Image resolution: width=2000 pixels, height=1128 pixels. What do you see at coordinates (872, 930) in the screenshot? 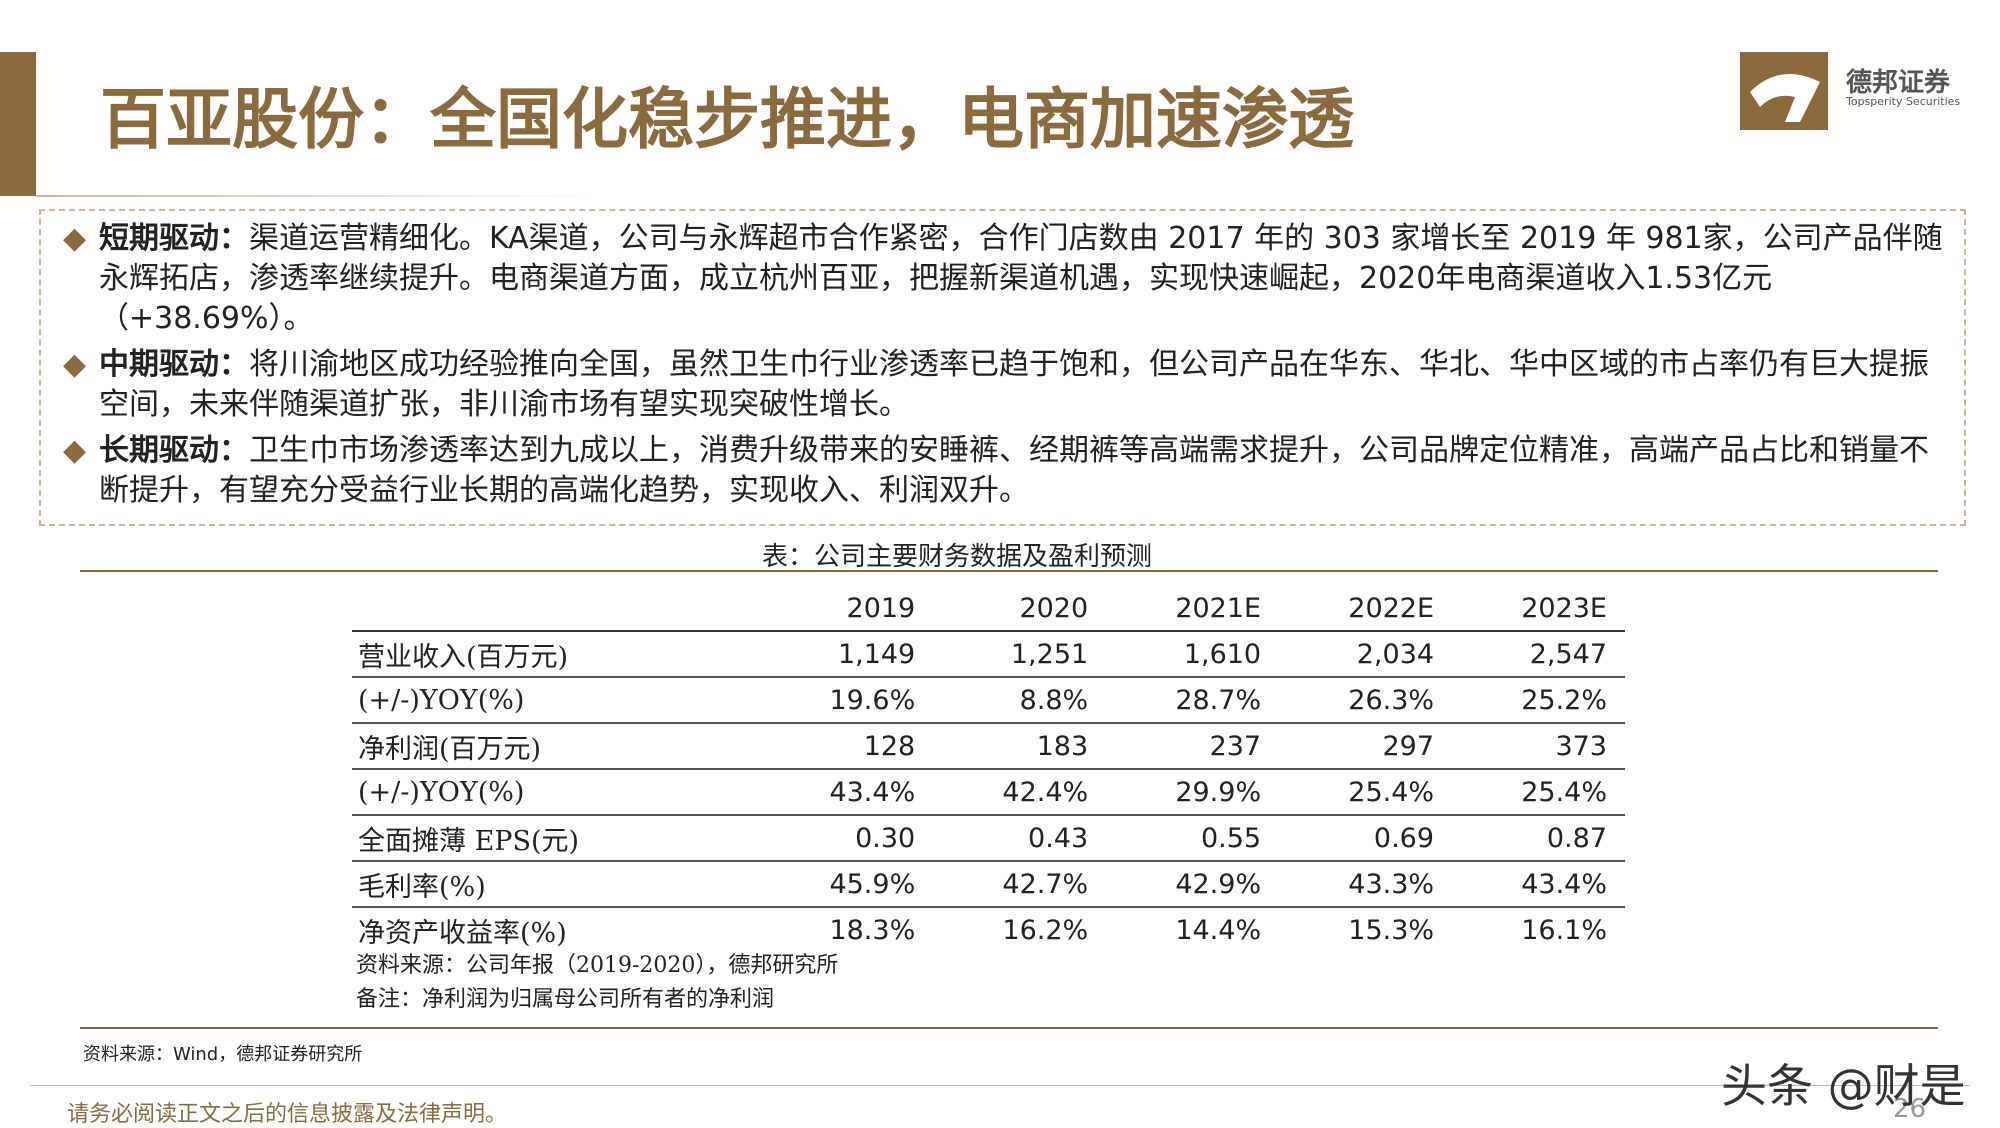
I see `table-cell: 18.3%` at bounding box center [872, 930].